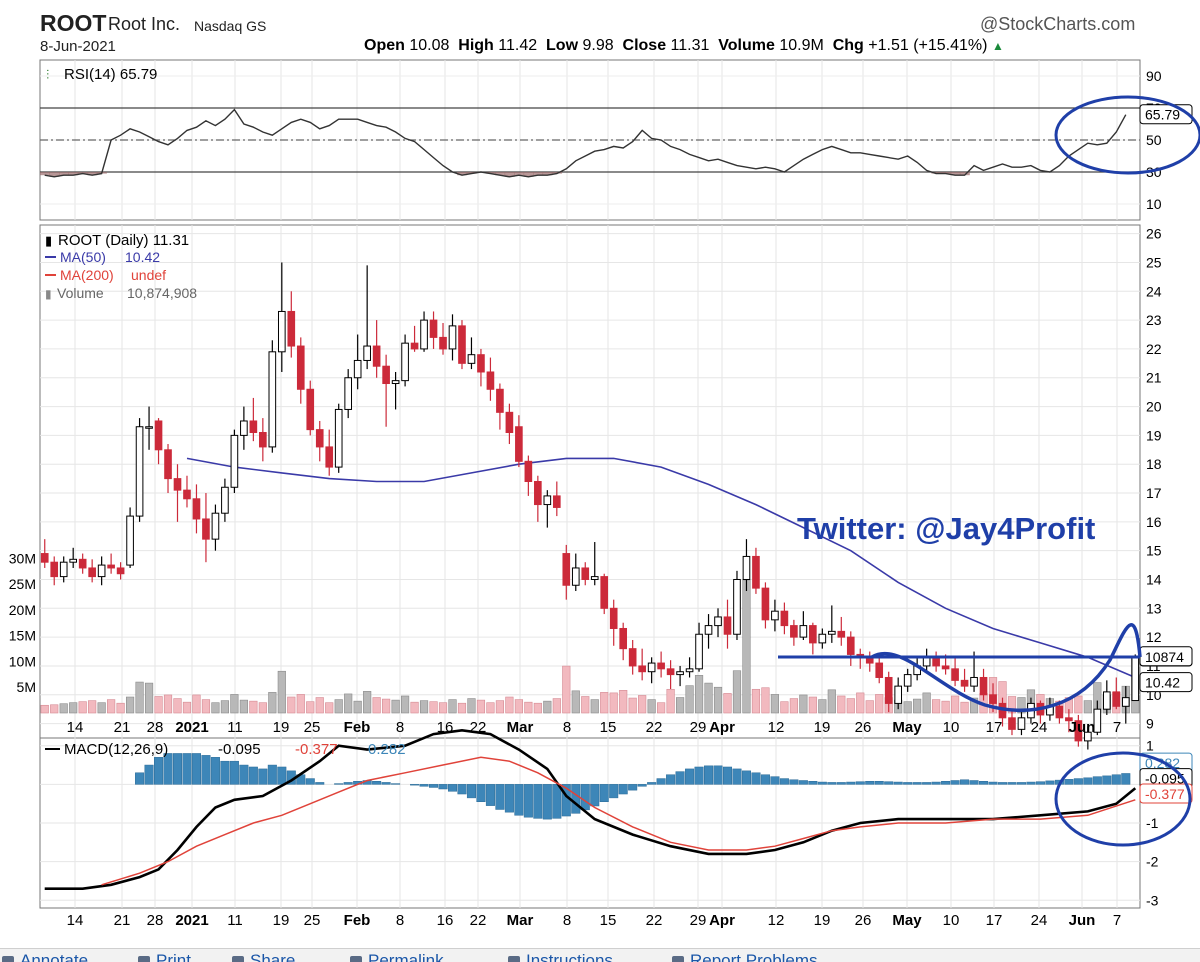 The image size is (1200, 962). I want to click on macd-y-tick-label: -1, so click(1152, 823).